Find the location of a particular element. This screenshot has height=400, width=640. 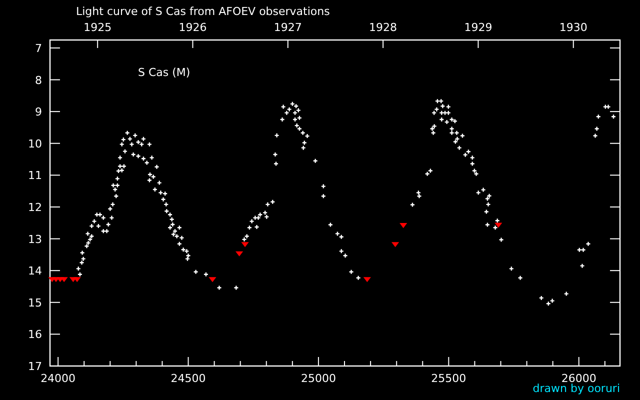

x-tick-label: 25500 is located at coordinates (448, 378).